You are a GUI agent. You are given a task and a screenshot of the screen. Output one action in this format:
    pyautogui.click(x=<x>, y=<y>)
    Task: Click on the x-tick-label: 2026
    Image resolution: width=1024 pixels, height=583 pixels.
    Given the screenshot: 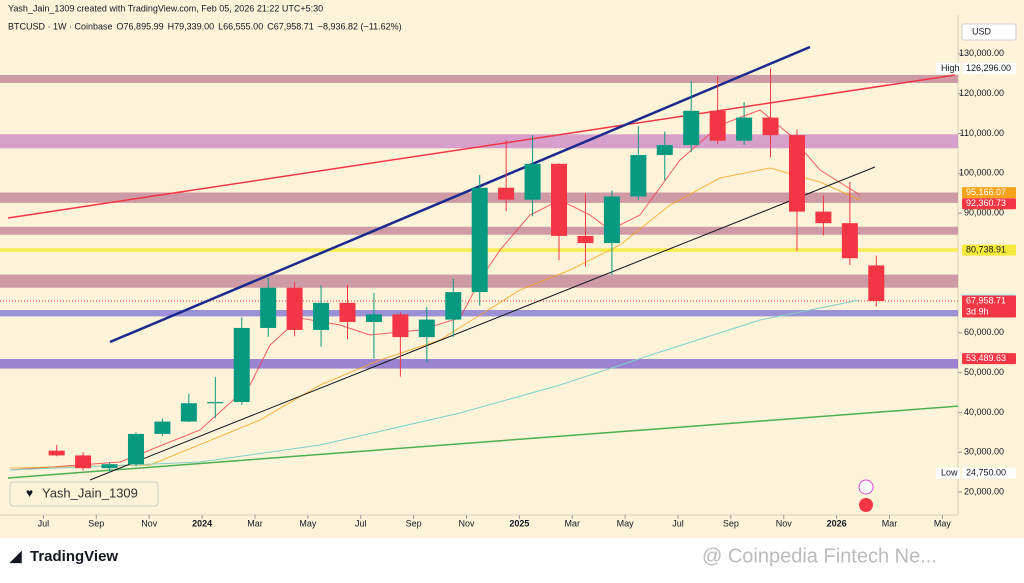 What is the action you would take?
    pyautogui.click(x=837, y=523)
    